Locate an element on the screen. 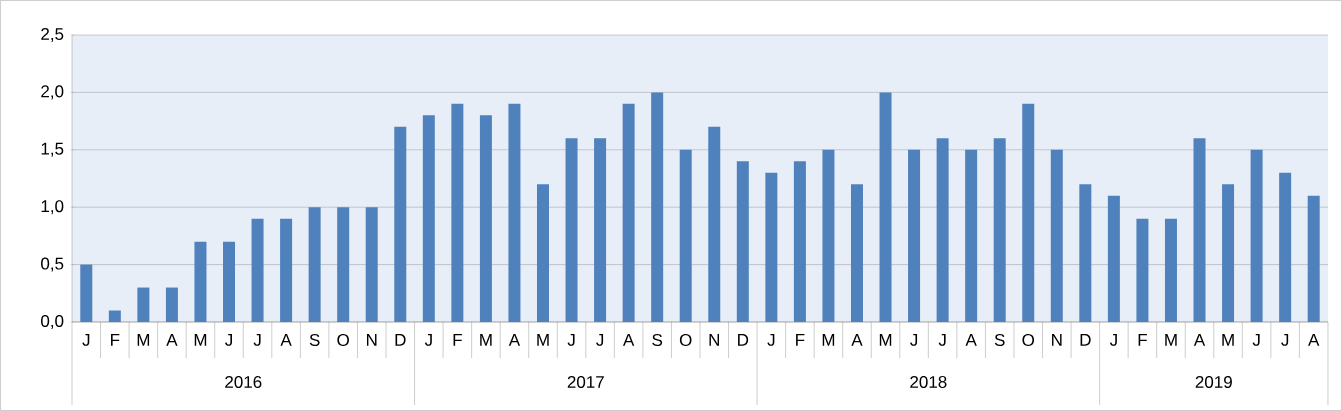 The image size is (1342, 411). y-tick-label: 2,0 is located at coordinates (52, 92).